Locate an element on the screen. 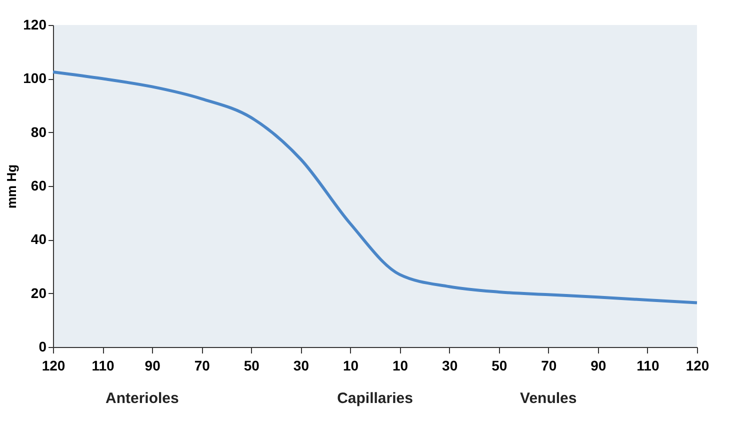 The width and height of the screenshot is (754, 439). y-tick-label: 60 is located at coordinates (38, 186).